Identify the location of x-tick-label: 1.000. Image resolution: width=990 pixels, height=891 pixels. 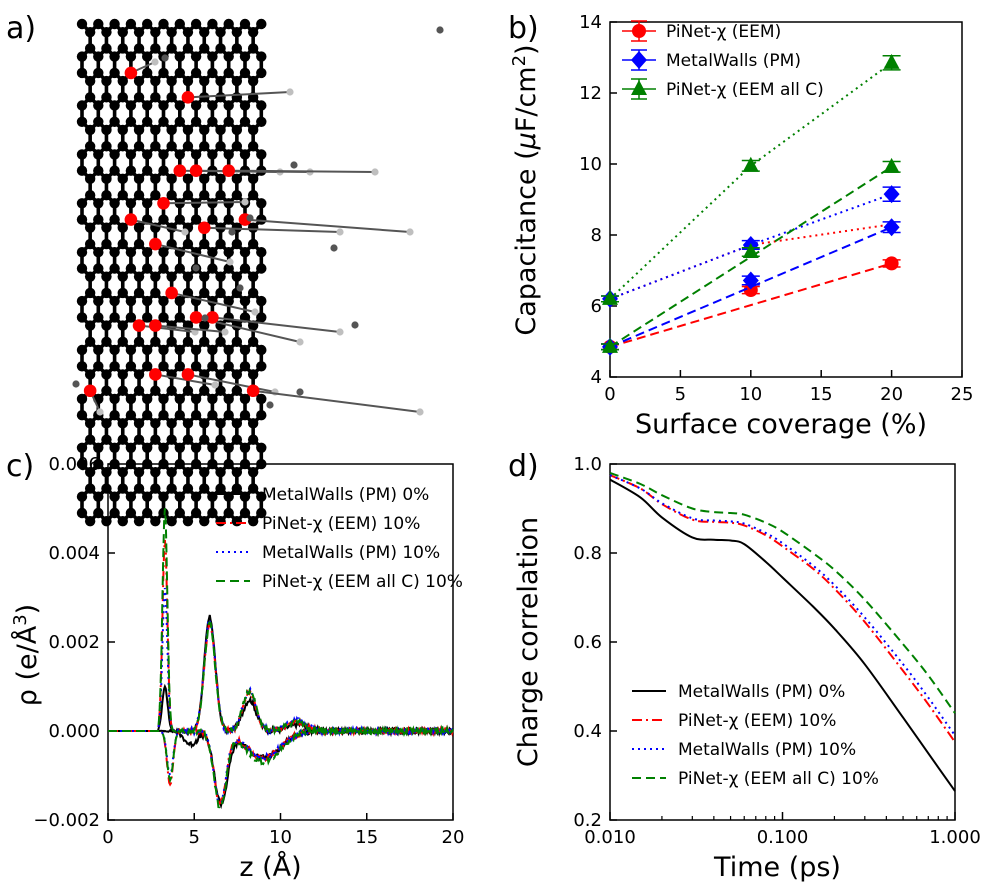
(955, 837).